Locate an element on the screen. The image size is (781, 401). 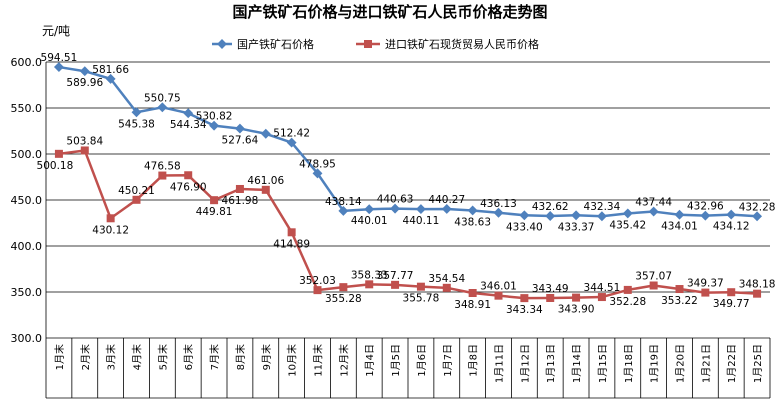
data-label: 440.11 is located at coordinates (421, 221).